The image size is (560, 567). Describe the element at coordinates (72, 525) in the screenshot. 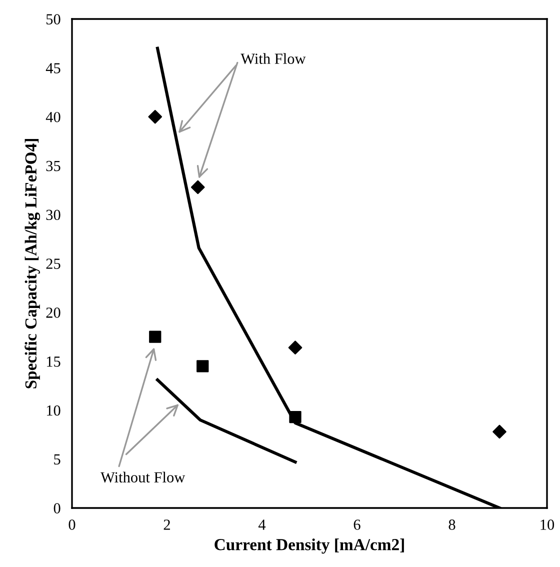

I see `x-tick-label: 0` at that location.